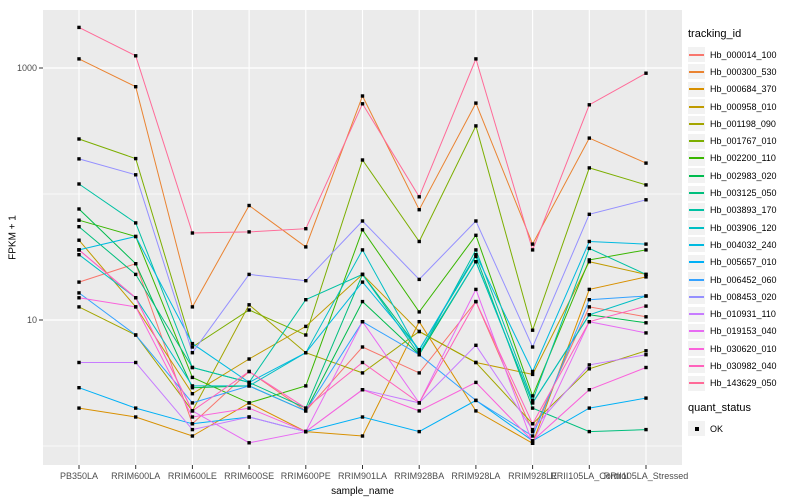  I want to click on legend-item: Hb_019153_040, so click(743, 331).